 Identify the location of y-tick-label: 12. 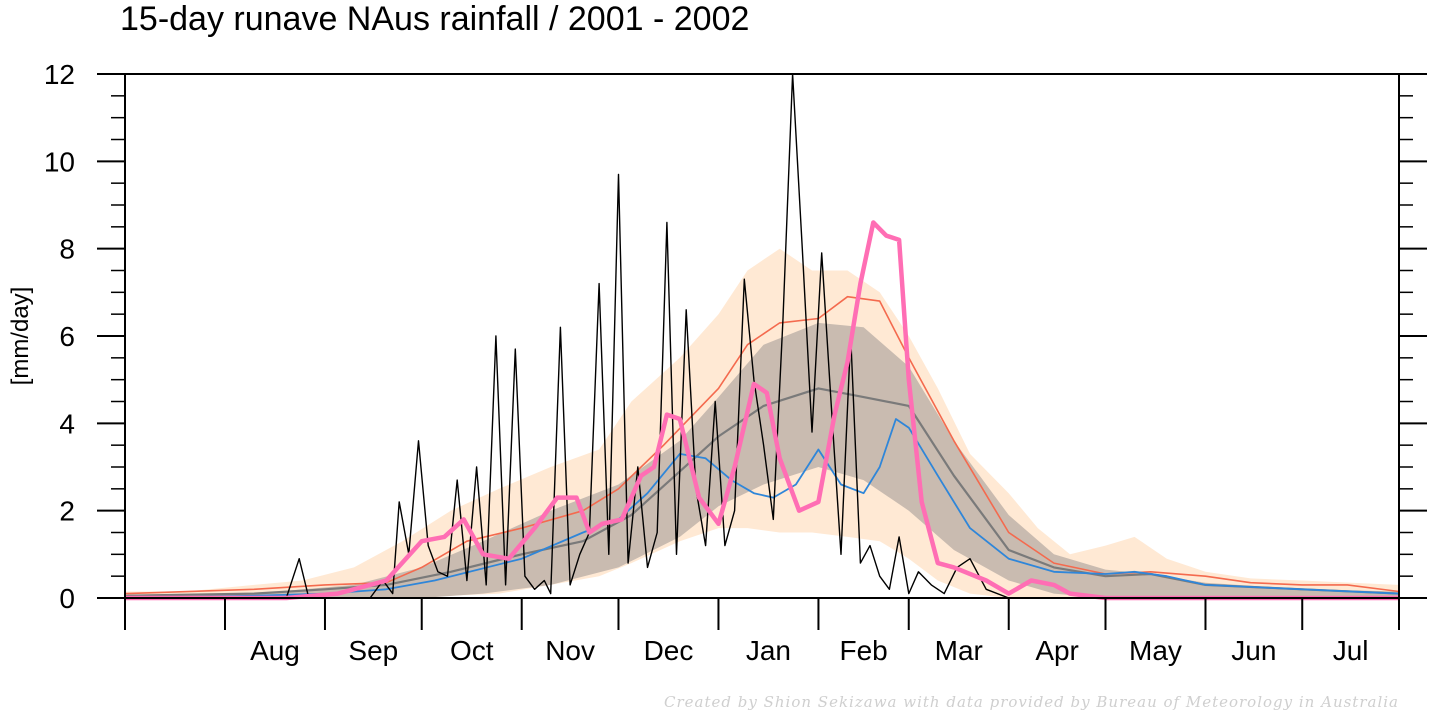
(59, 74).